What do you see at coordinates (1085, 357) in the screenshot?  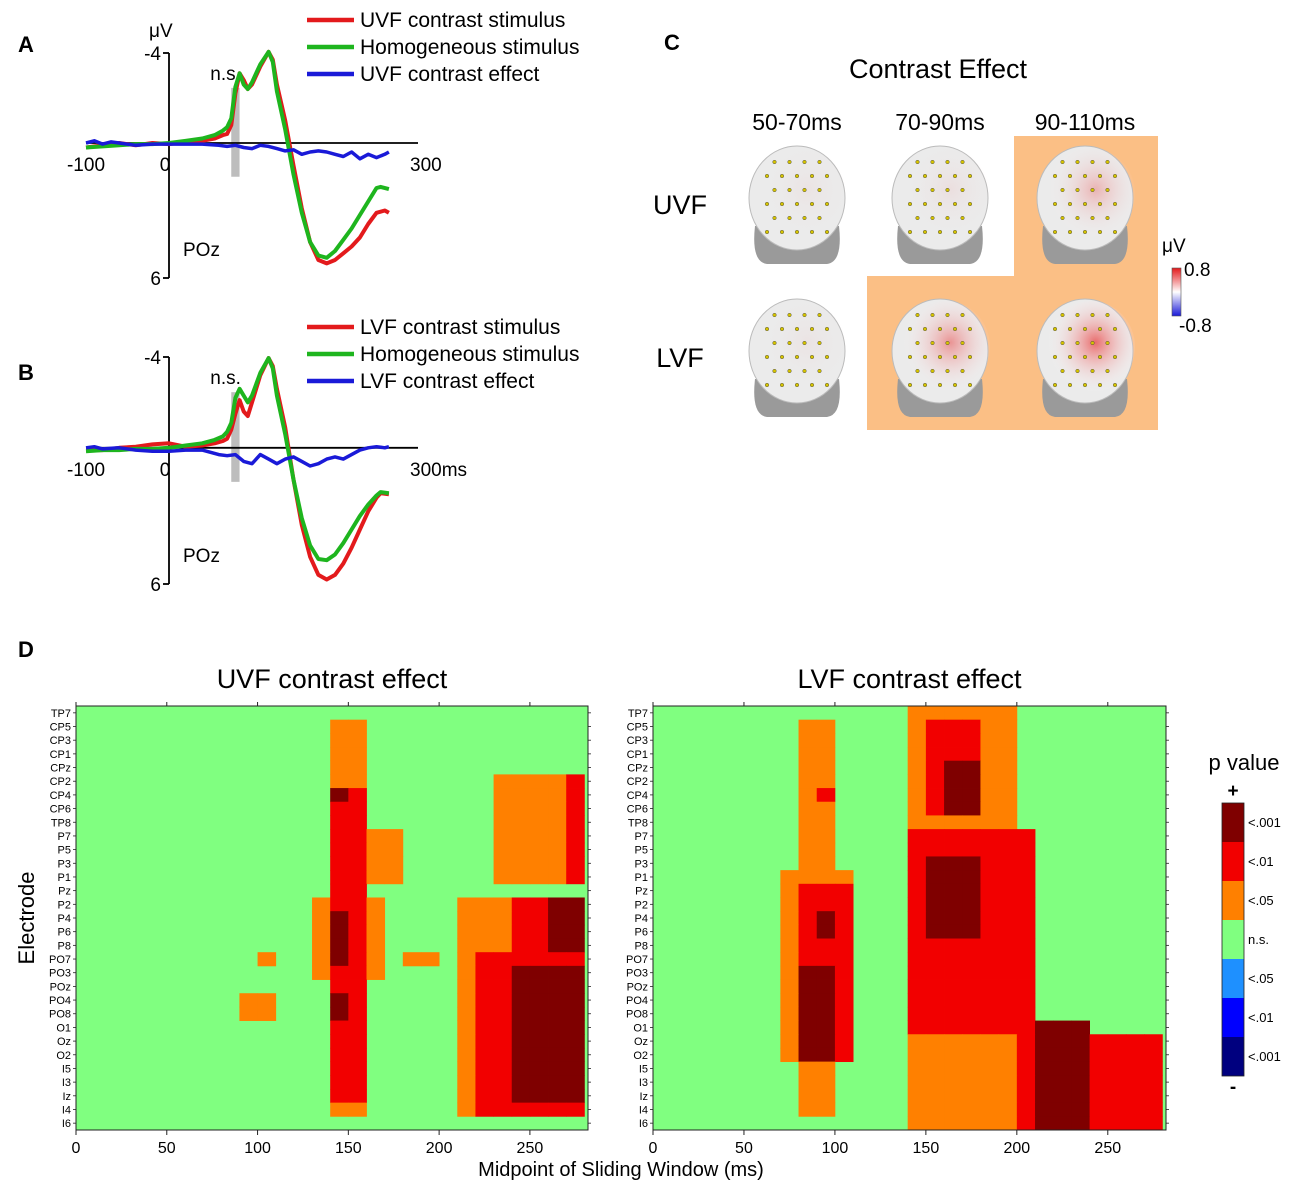 I see `scalp-map` at bounding box center [1085, 357].